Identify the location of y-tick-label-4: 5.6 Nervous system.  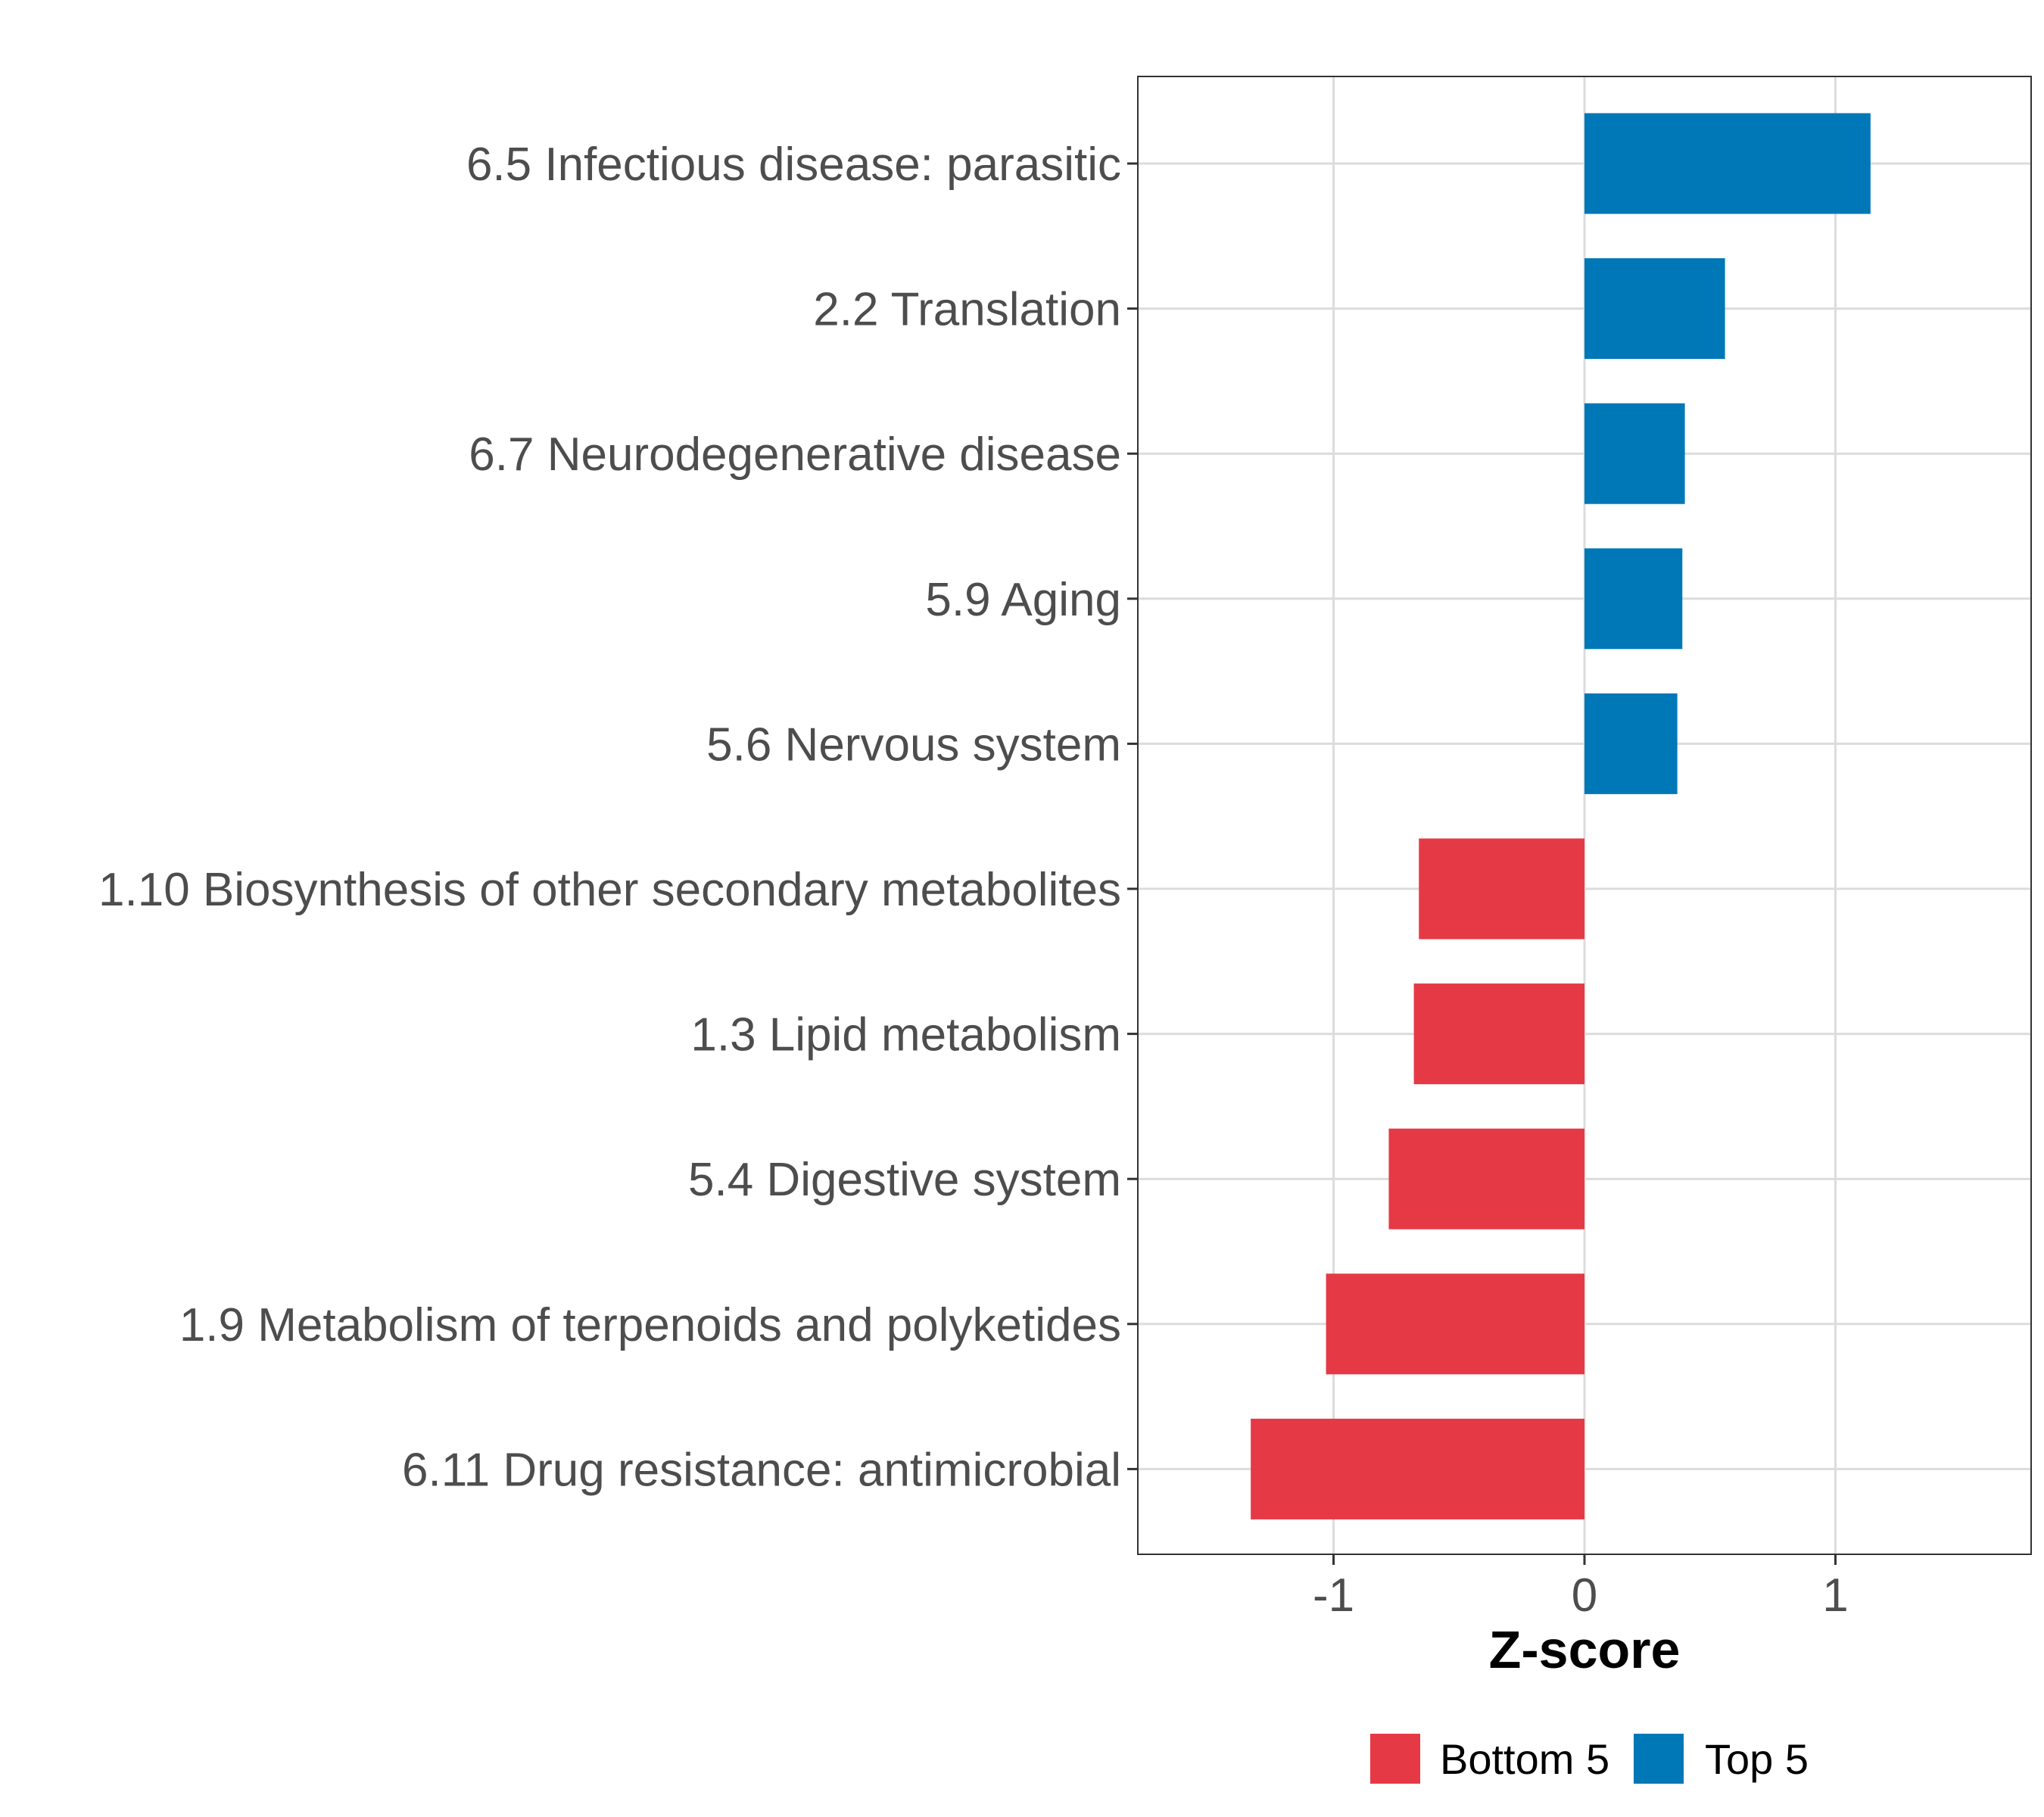
(913, 744).